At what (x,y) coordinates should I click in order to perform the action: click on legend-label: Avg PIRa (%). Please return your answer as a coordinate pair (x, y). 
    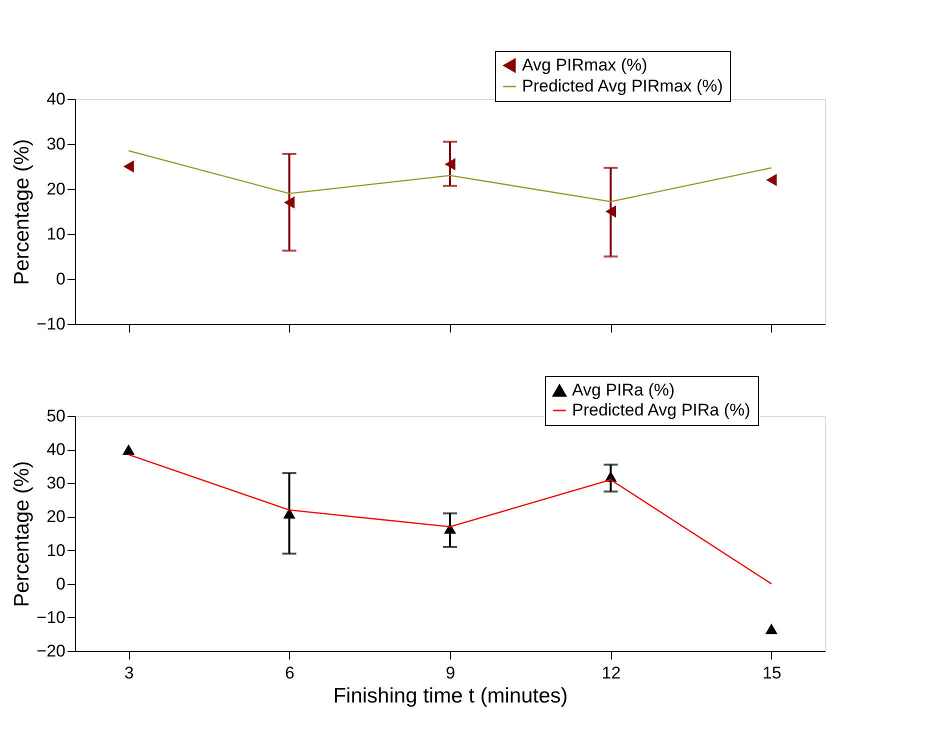
    Looking at the image, I should click on (623, 390).